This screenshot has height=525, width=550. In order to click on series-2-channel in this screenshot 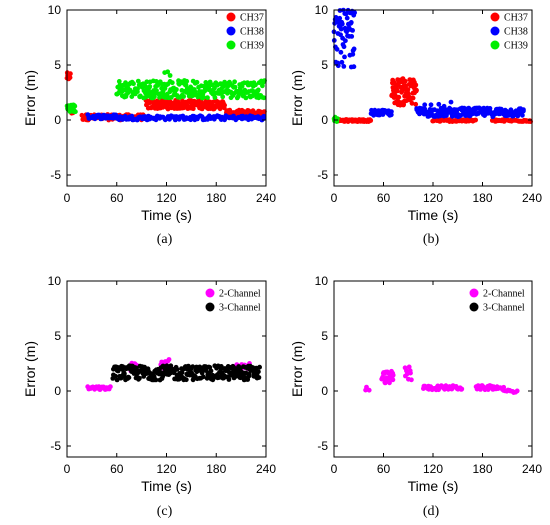, I will do `click(441, 379)`.